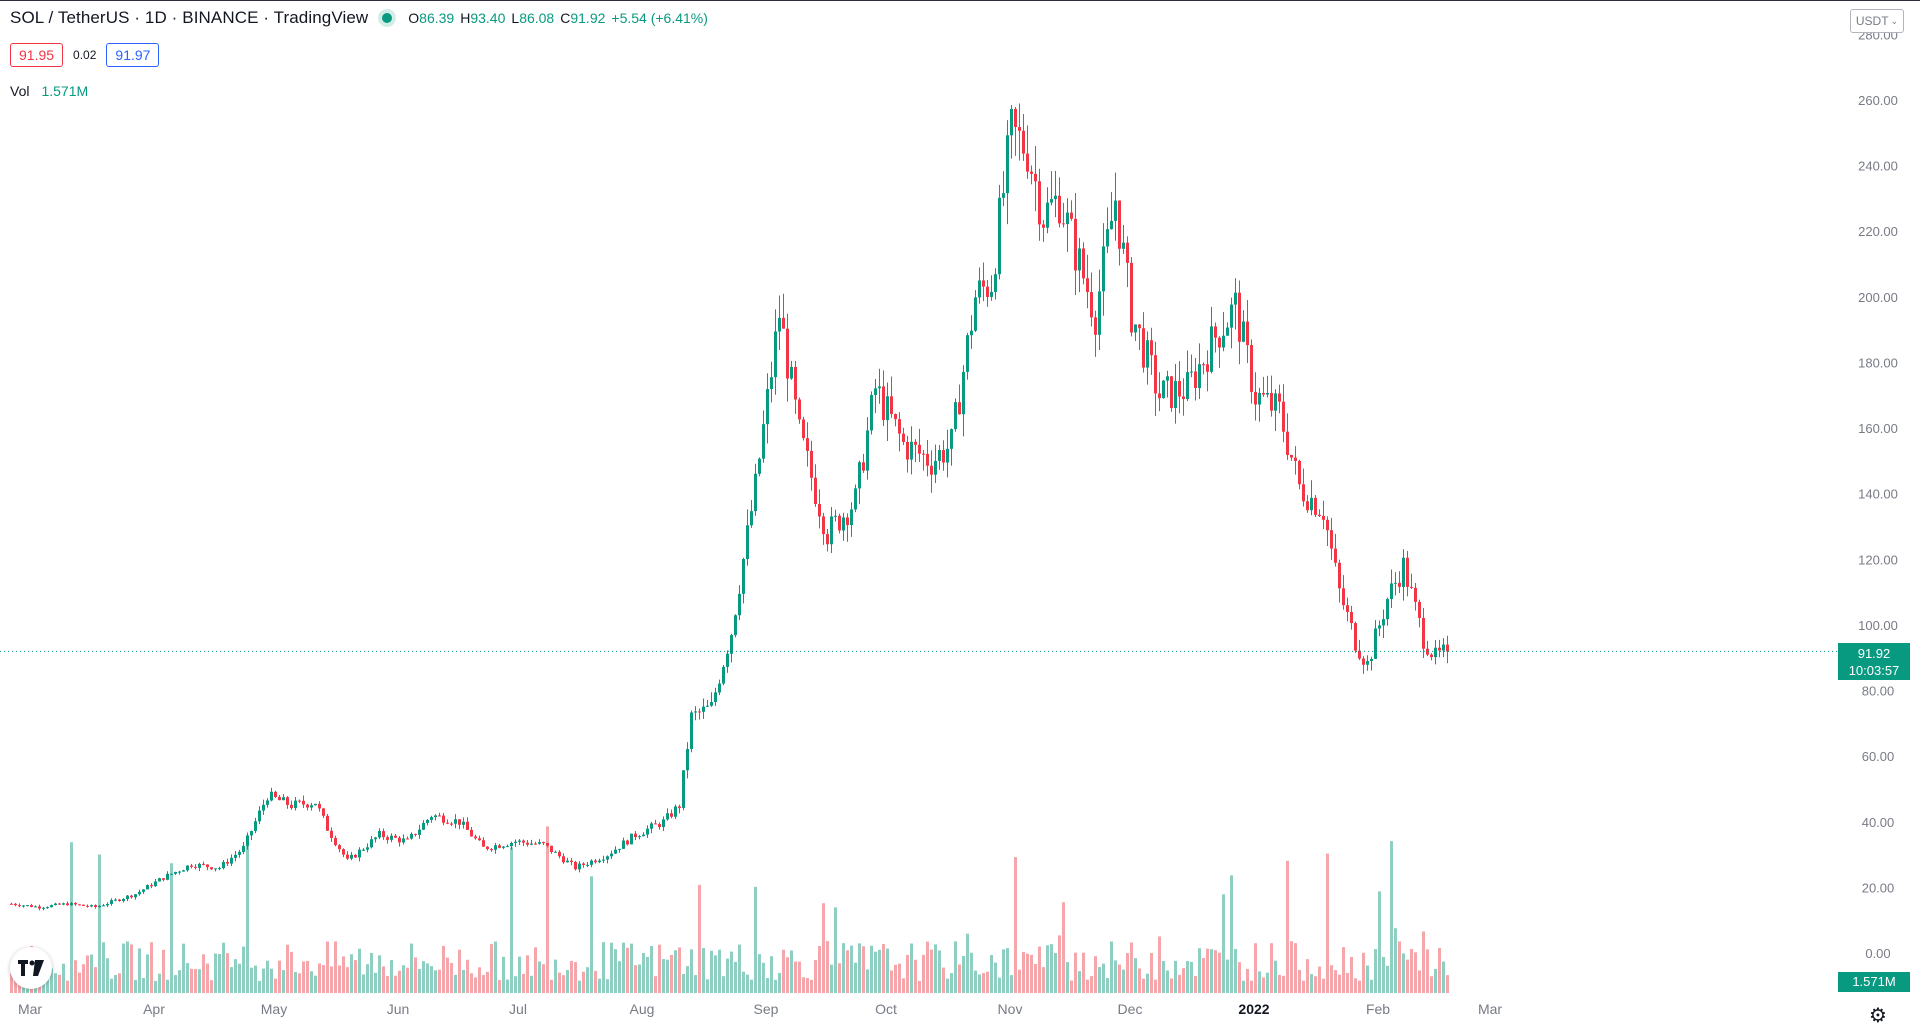 The height and width of the screenshot is (1028, 1920). Describe the element at coordinates (133, 55) in the screenshot. I see `buy-price-button: 91.97` at that location.